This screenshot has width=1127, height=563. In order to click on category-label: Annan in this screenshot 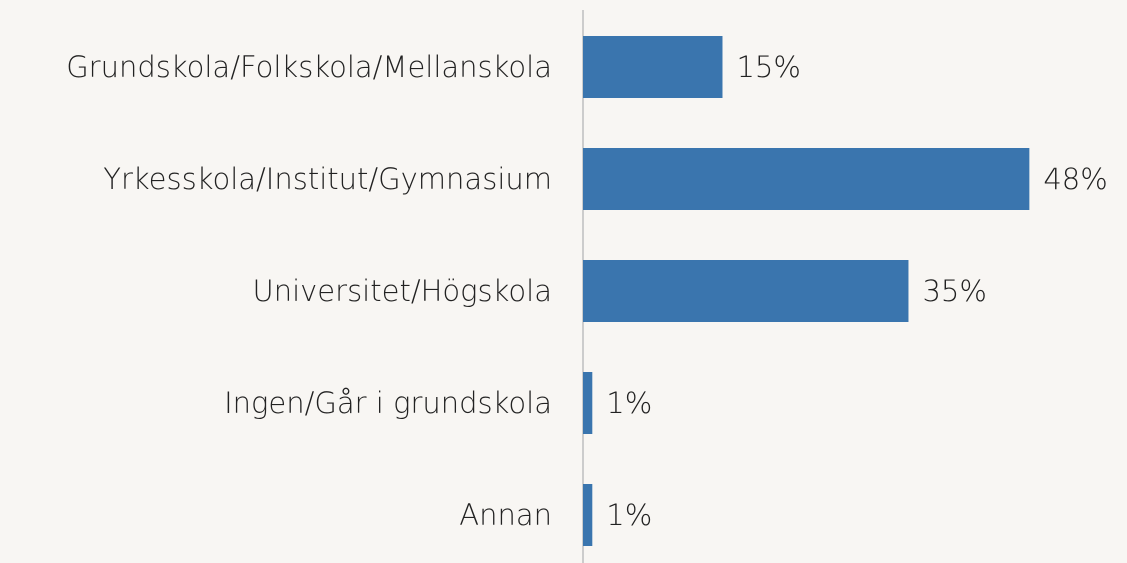, I will do `click(505, 515)`.